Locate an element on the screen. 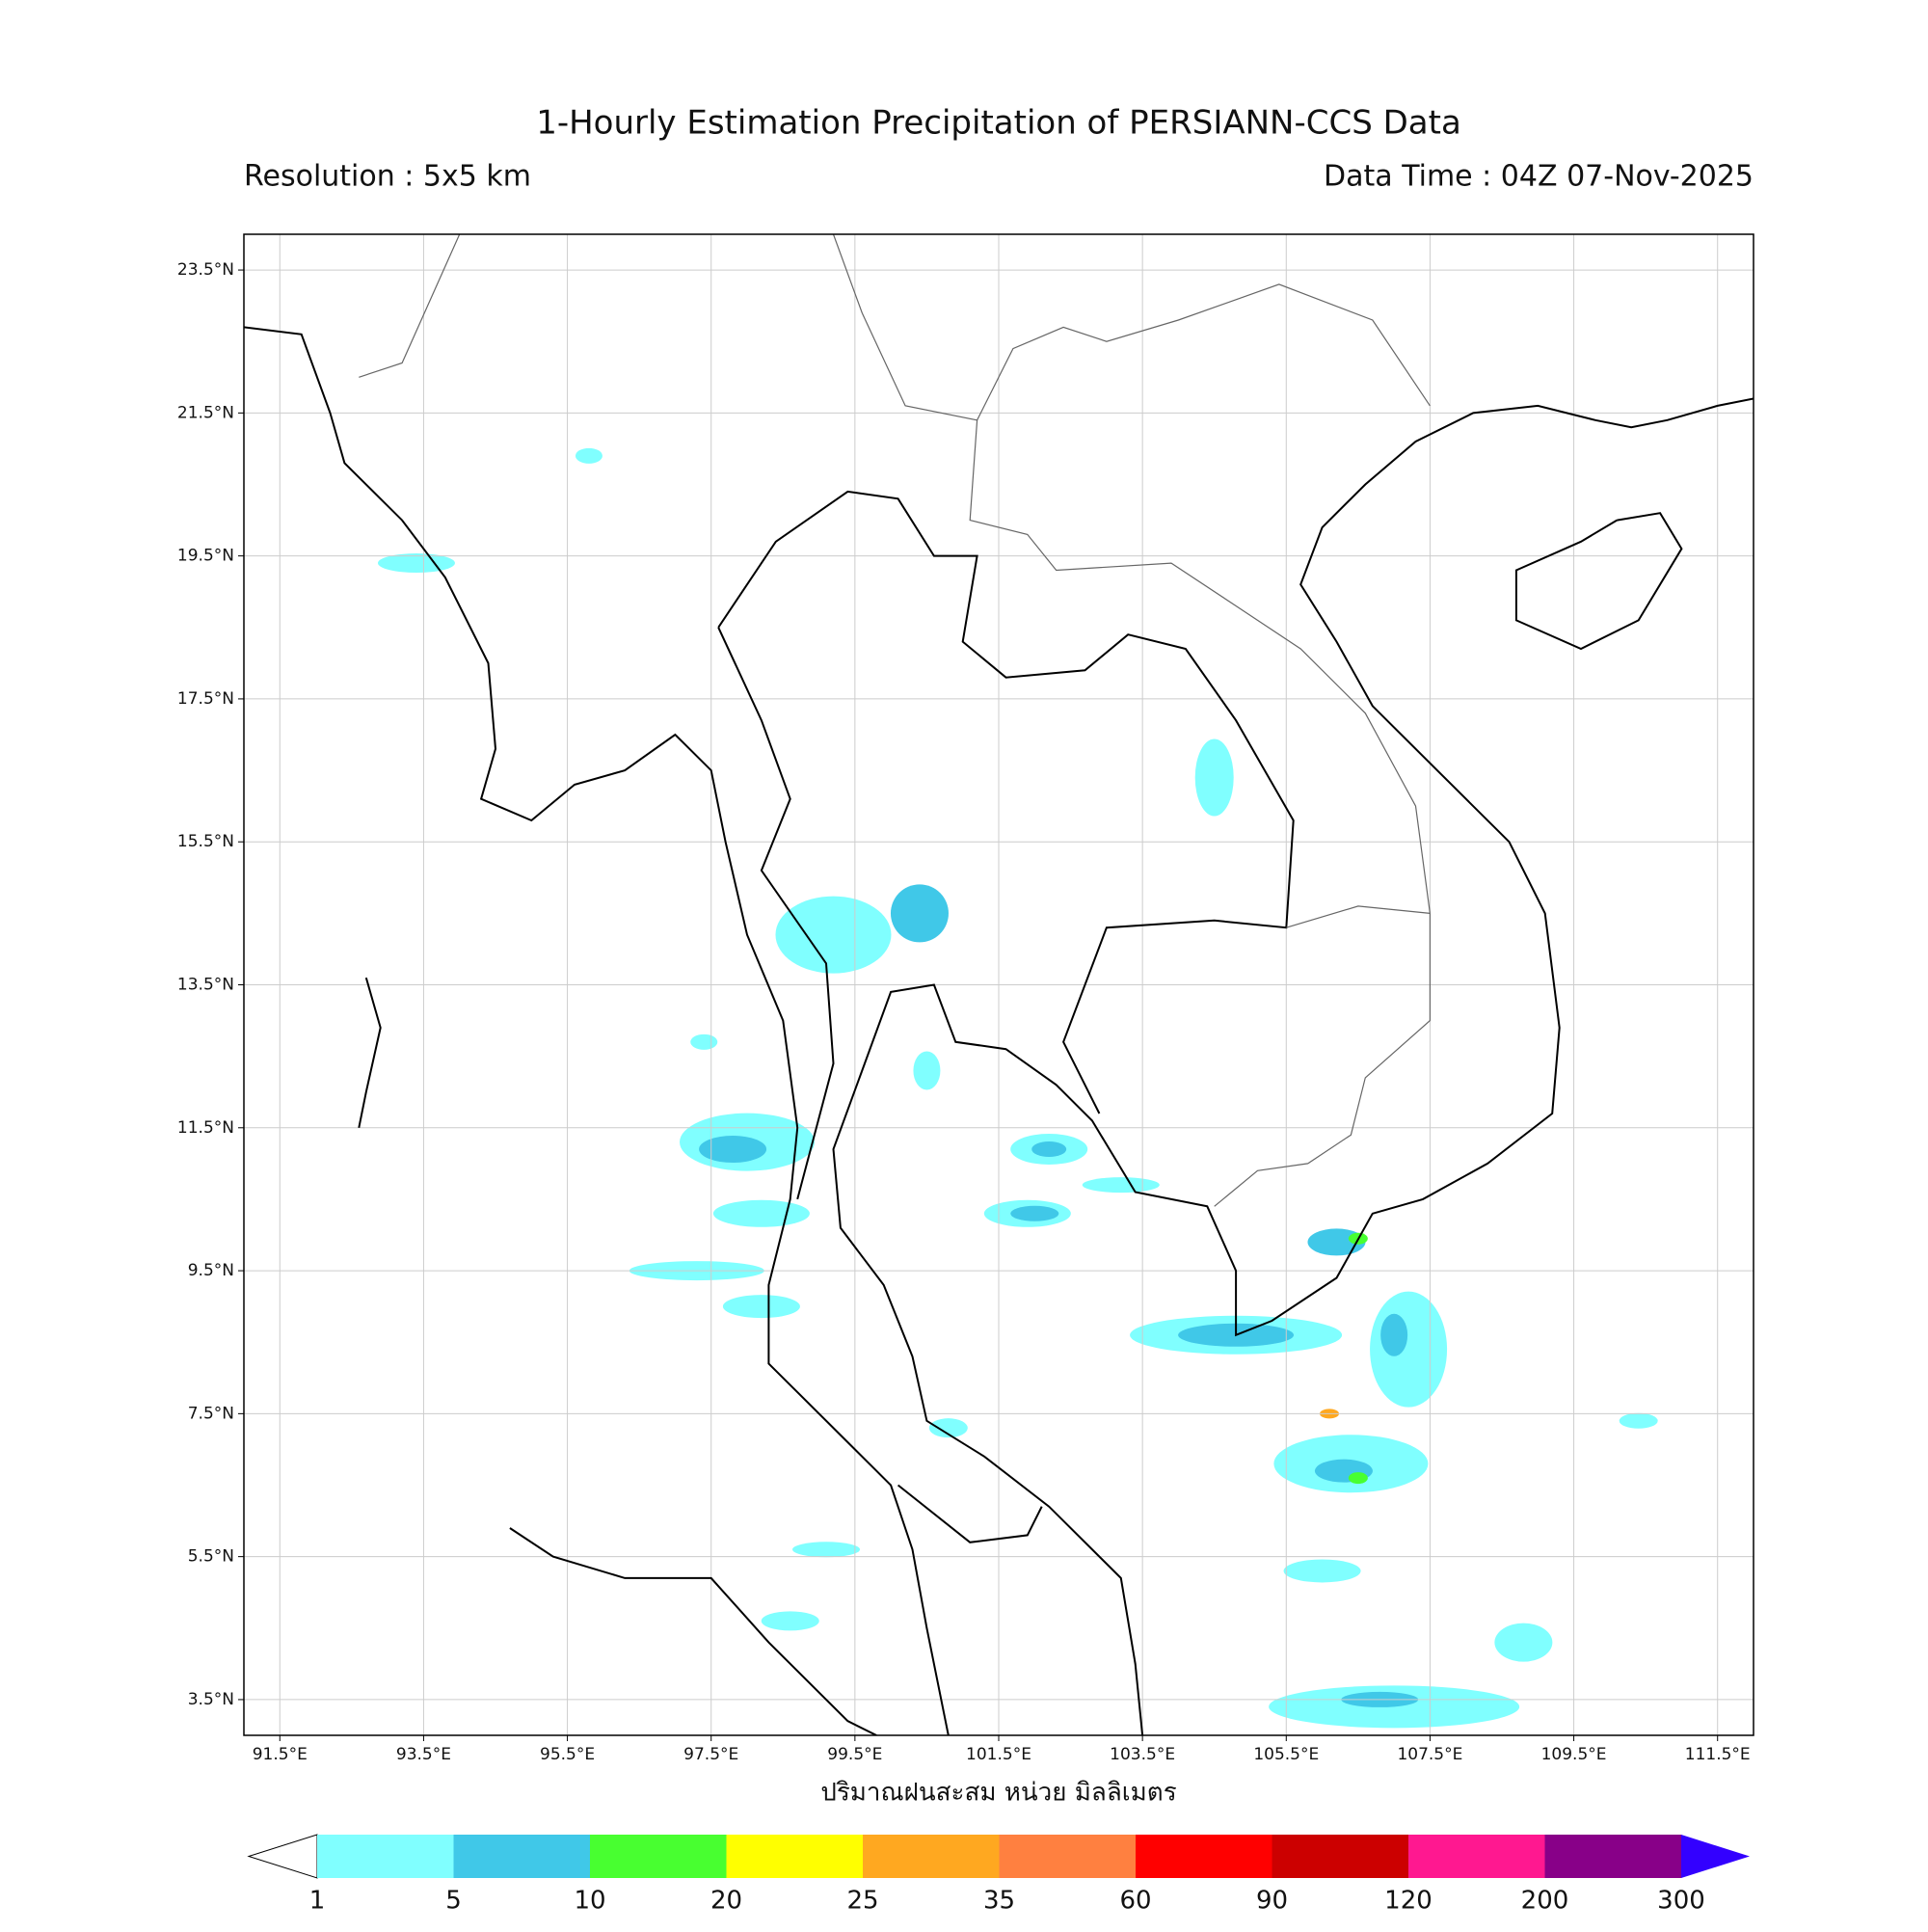 Image resolution: width=1928 pixels, height=1932 pixels. x-tick-label: 99.5°E is located at coordinates (854, 1755).